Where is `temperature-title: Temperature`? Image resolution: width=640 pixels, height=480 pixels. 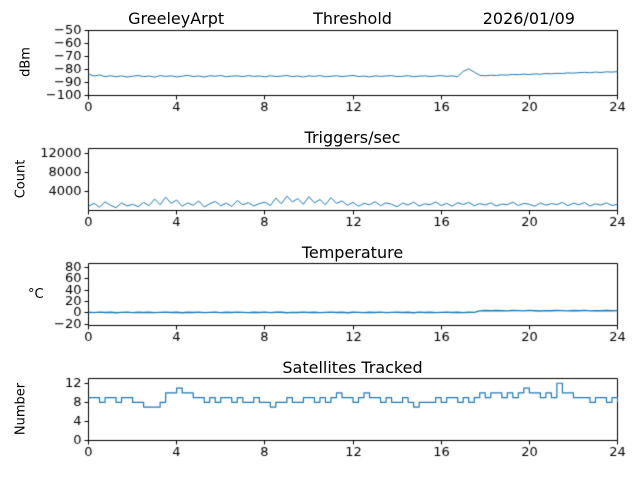
temperature-title: Temperature is located at coordinates (352, 252).